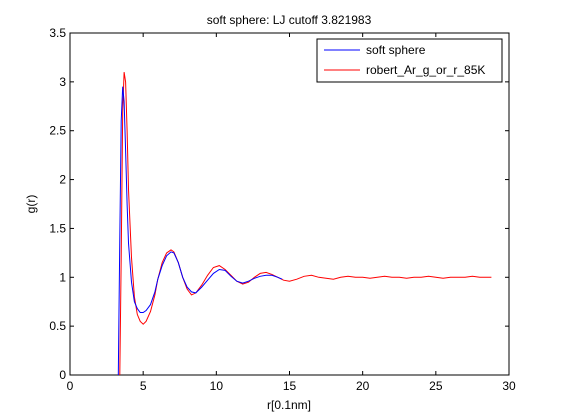 This screenshot has width=561, height=420. What do you see at coordinates (57, 131) in the screenshot?
I see `y-tick-label: 2.5` at bounding box center [57, 131].